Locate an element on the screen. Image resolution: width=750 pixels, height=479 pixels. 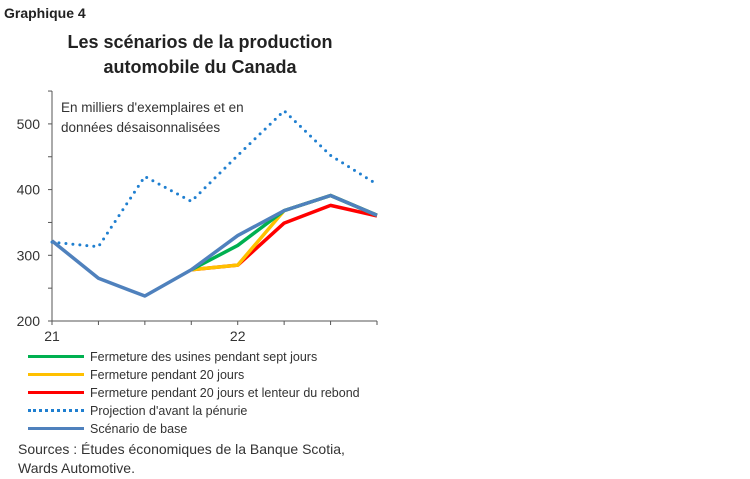
legend-item: Projection d'avant la pénurie is located at coordinates (137, 410).